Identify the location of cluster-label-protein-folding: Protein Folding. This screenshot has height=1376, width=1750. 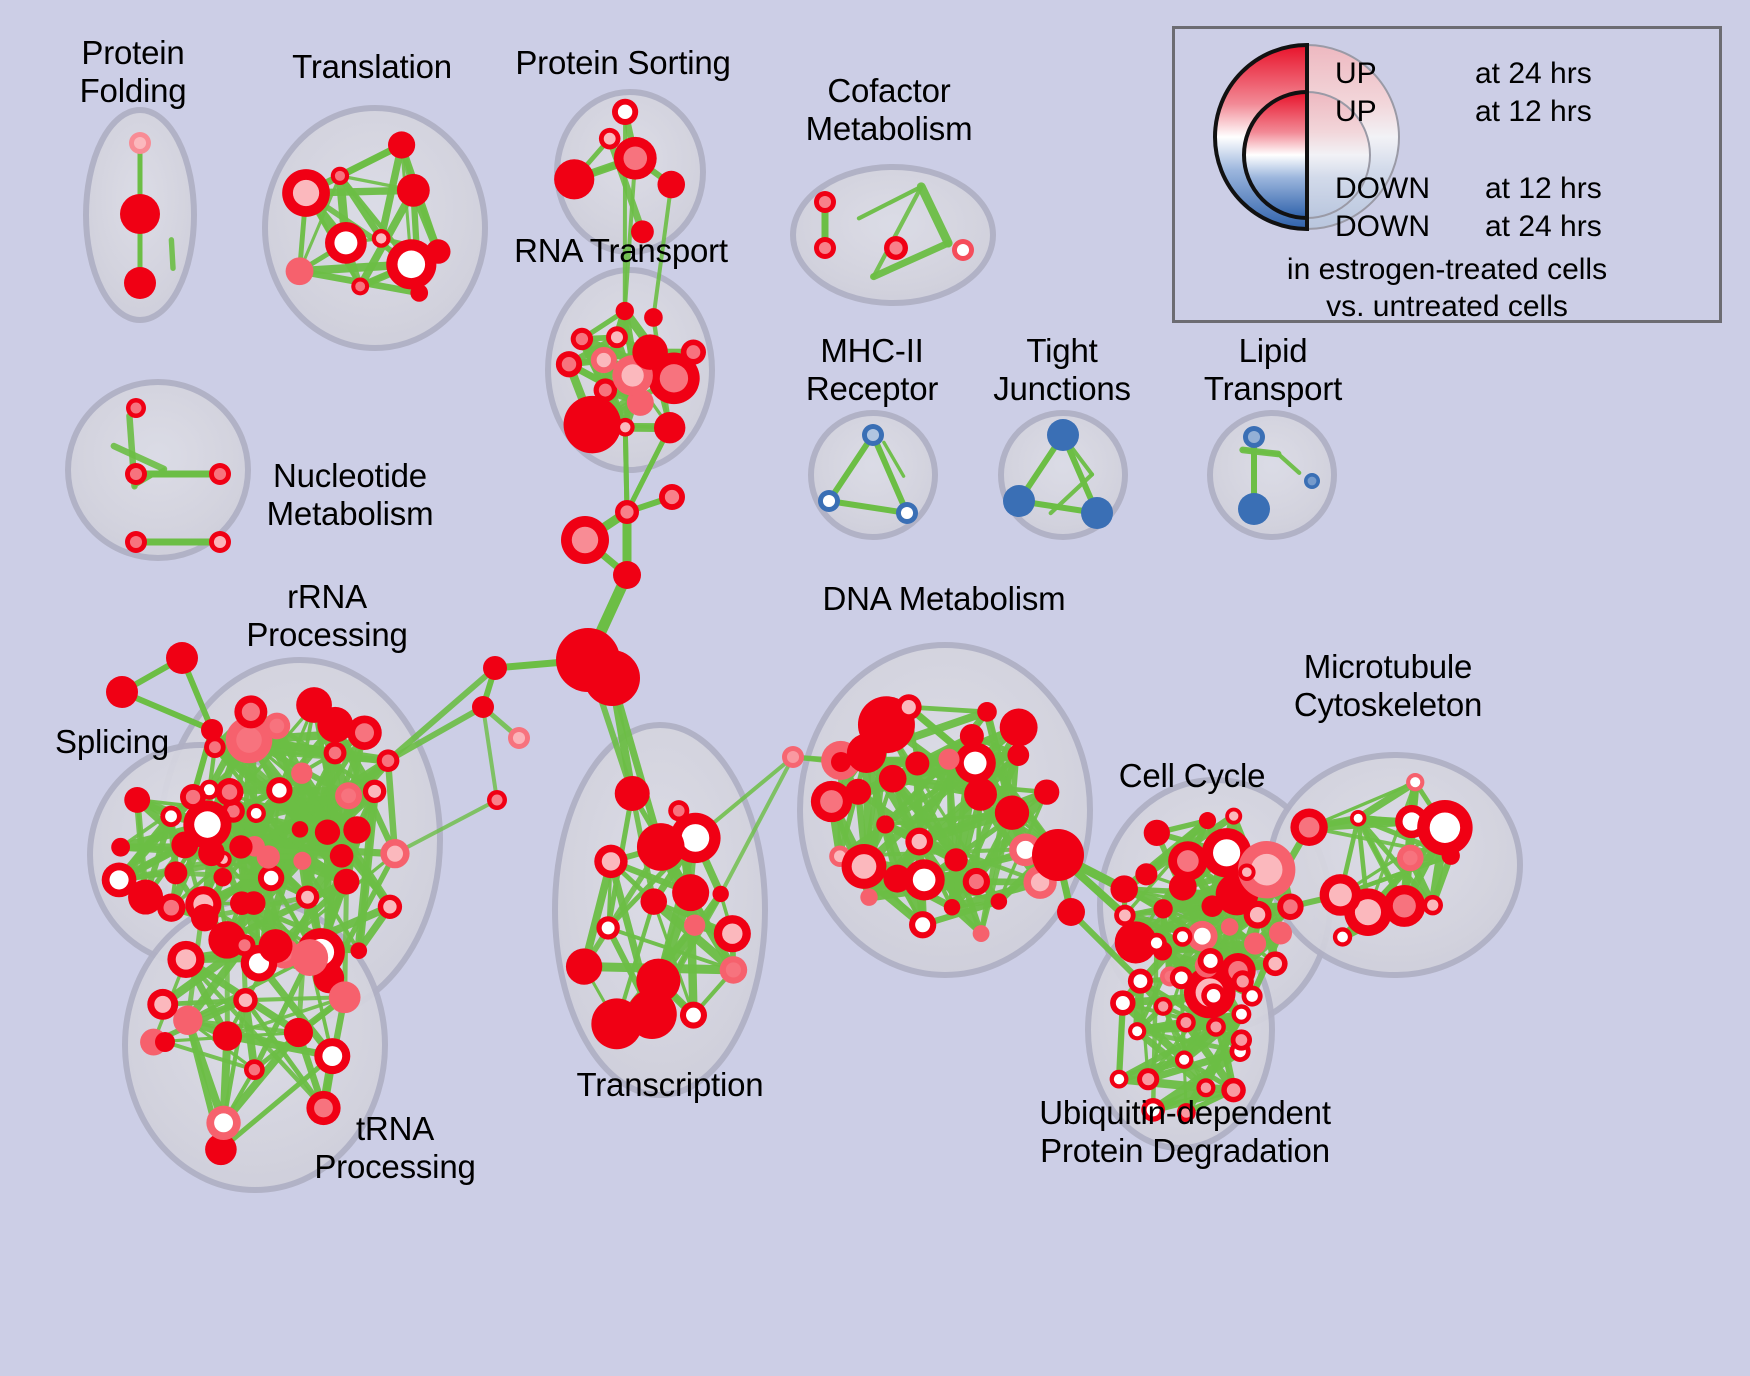
(133, 71).